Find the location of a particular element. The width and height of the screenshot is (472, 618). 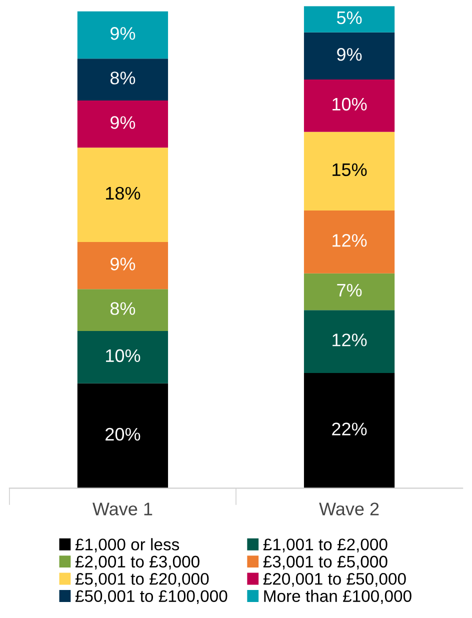

data-label: 20% is located at coordinates (123, 434).